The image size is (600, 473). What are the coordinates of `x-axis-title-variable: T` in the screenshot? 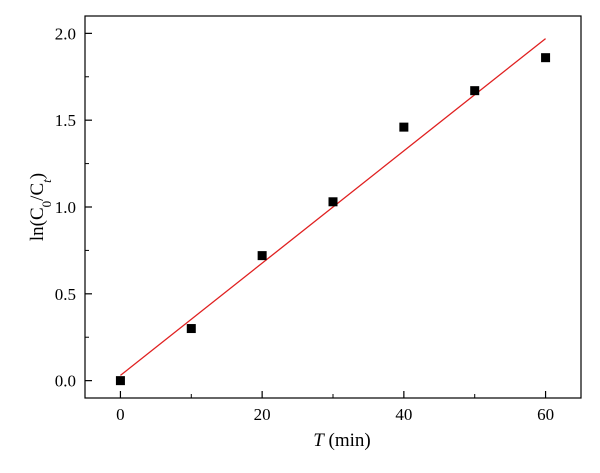 It's located at (319, 440).